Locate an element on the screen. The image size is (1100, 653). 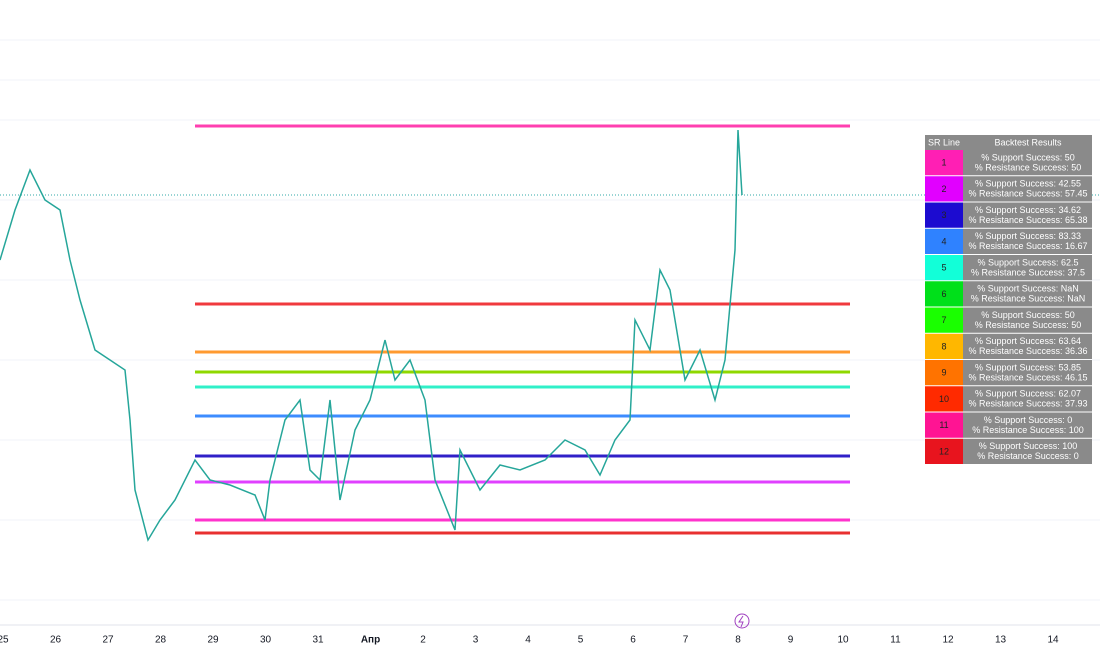
x-tick-label: 26 is located at coordinates (56, 640).